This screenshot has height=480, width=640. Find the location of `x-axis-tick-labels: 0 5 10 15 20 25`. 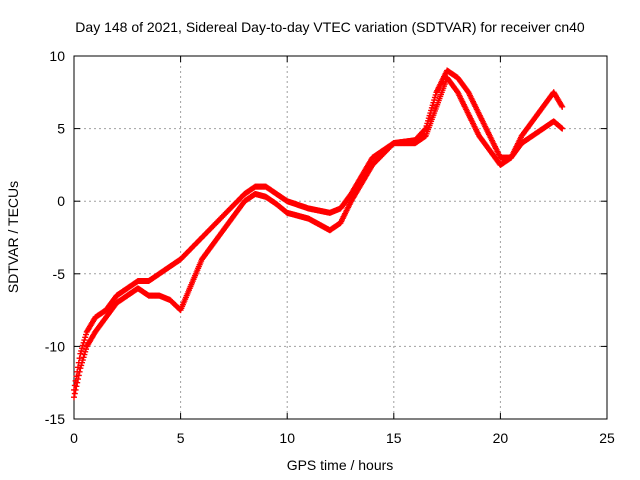

x-axis-tick-labels: 0 5 10 15 20 25 is located at coordinates (342, 438).